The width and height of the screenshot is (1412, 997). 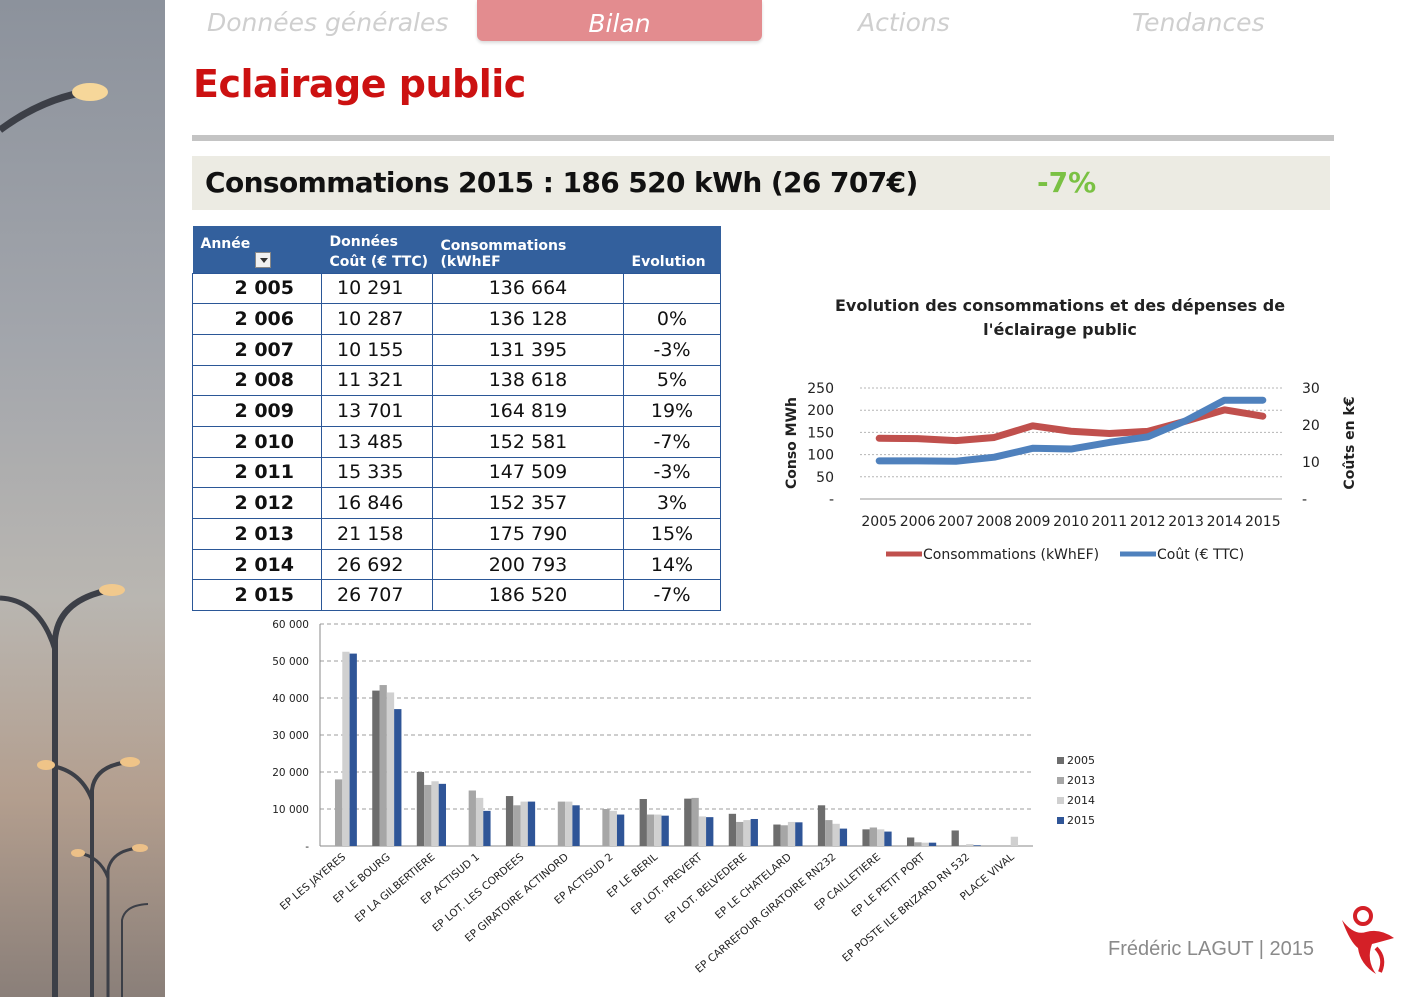 What do you see at coordinates (528, 288) in the screenshot?
I see `cell-consommations: 136 664` at bounding box center [528, 288].